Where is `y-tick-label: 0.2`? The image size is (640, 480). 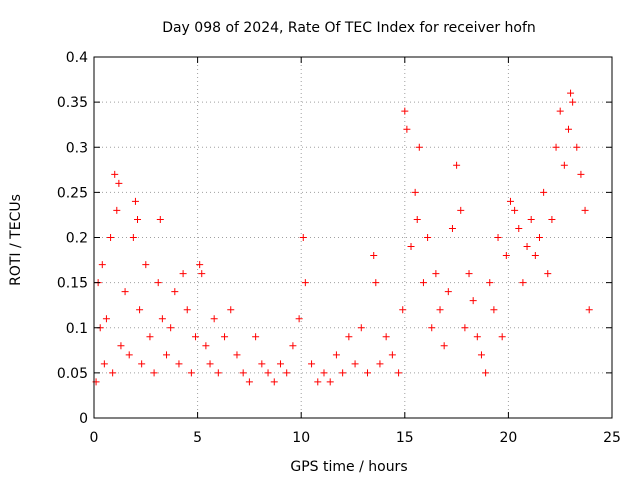
y-tick-label: 0.2 is located at coordinates (77, 239).